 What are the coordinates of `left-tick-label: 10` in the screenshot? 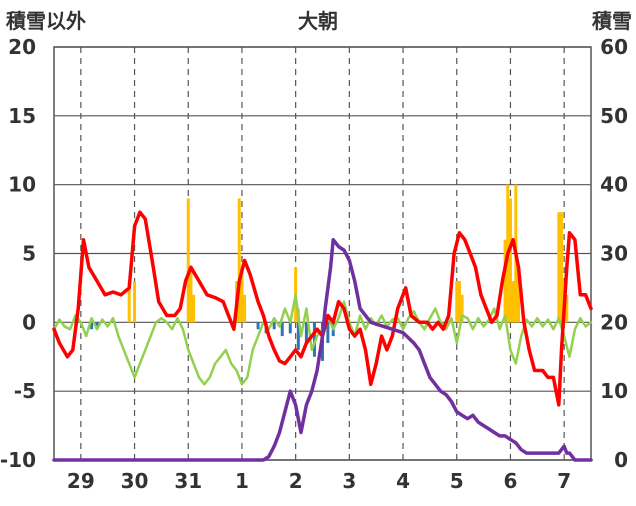 It's located at (22, 185).